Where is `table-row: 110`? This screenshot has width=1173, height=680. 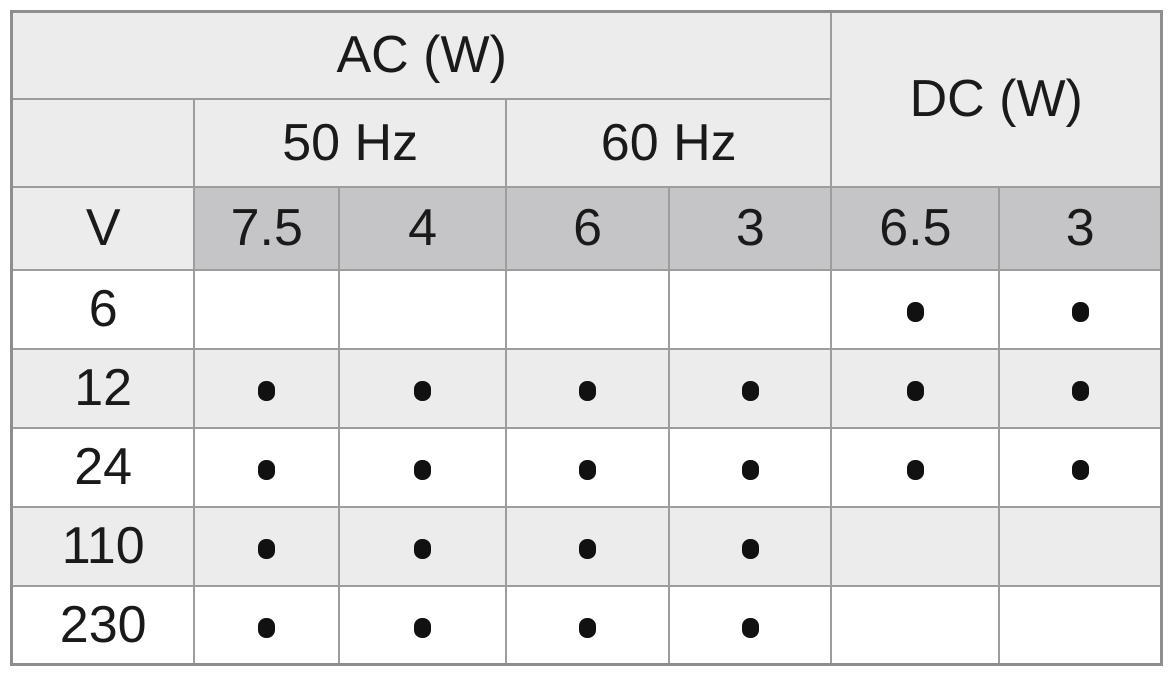
table-row: 110 is located at coordinates (586, 546).